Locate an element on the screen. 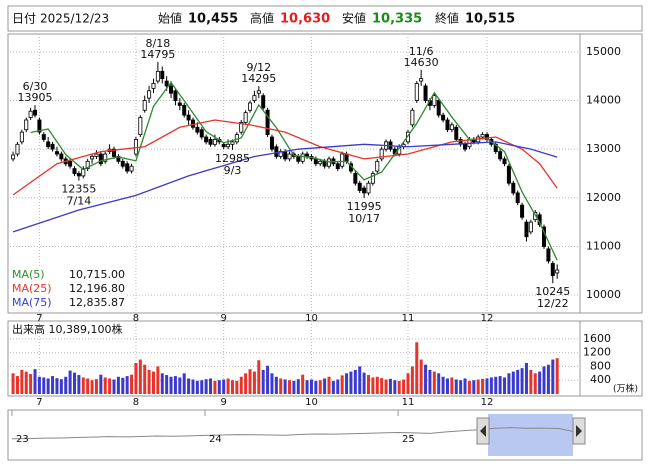  low-value: 10,335 is located at coordinates (397, 19).